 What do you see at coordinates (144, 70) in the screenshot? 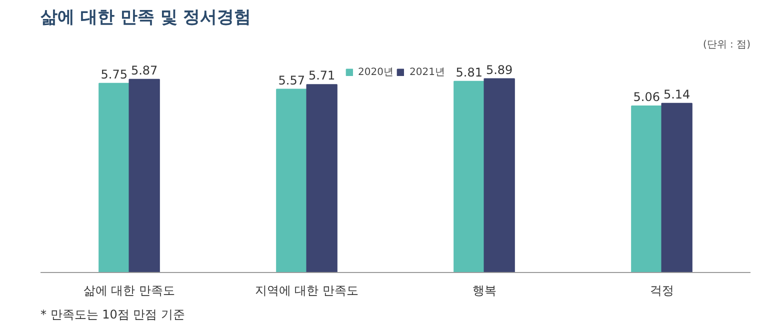
I see `data-label: 5.87` at bounding box center [144, 70].